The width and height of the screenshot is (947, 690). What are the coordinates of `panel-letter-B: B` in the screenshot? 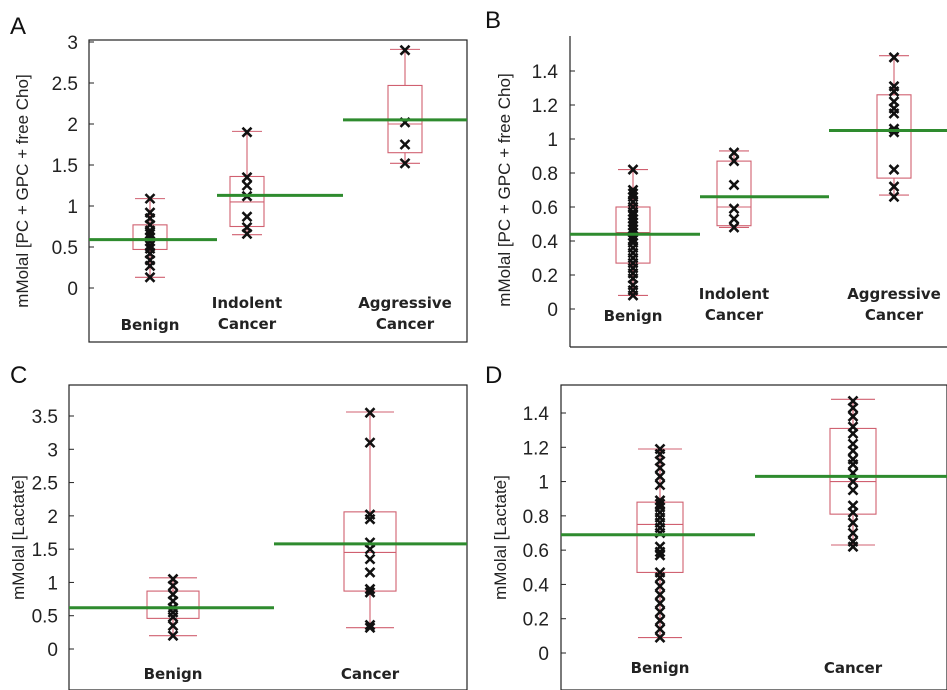 It's located at (493, 20).